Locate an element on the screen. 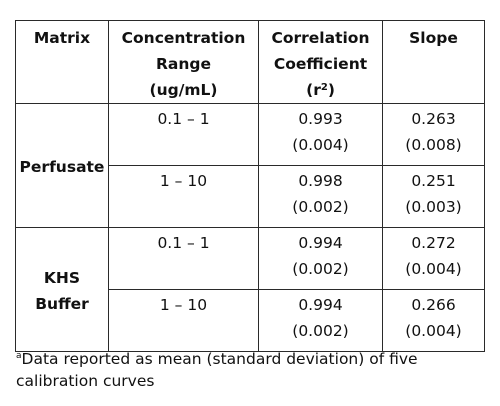 Image resolution: width=500 pixels, height=406 pixels. header-matrix: Matrix is located at coordinates (62, 62).